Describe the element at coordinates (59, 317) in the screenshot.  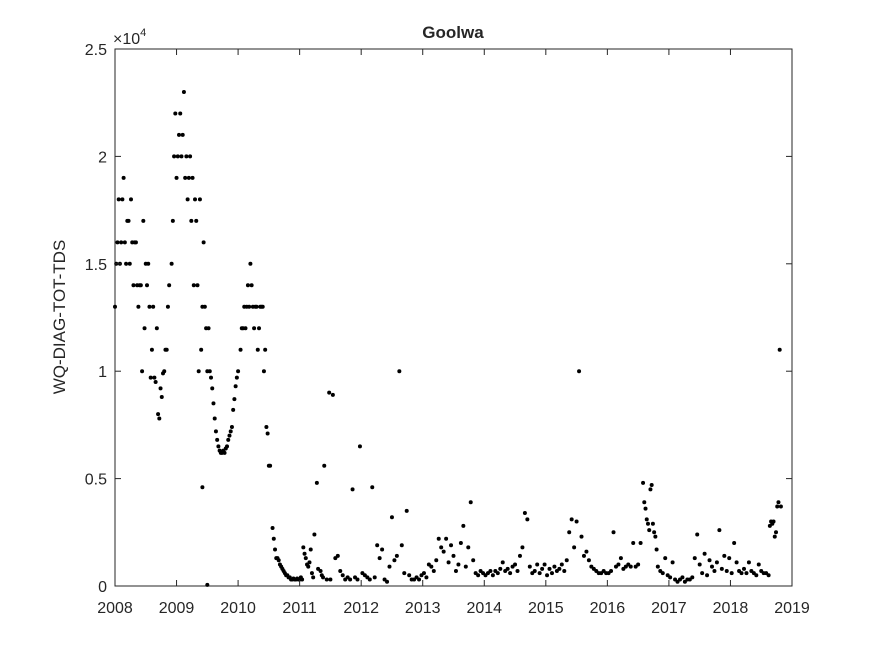
I see `y-axis-label: WQ-DIAG-TOT-TDS` at that location.